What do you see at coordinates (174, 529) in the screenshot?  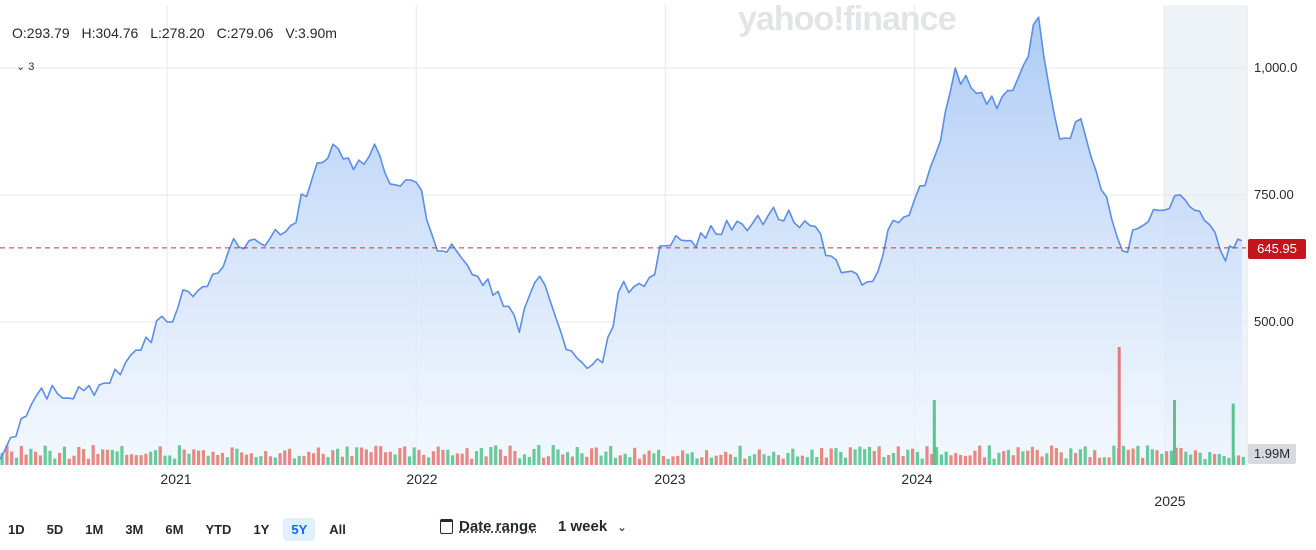 I see `range-6m-button: 6M` at bounding box center [174, 529].